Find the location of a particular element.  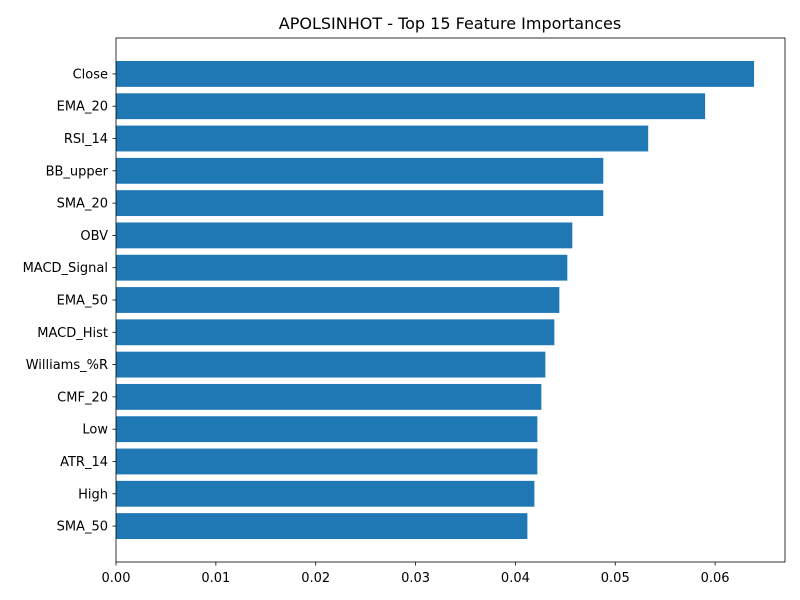

bar-high is located at coordinates (325, 493).